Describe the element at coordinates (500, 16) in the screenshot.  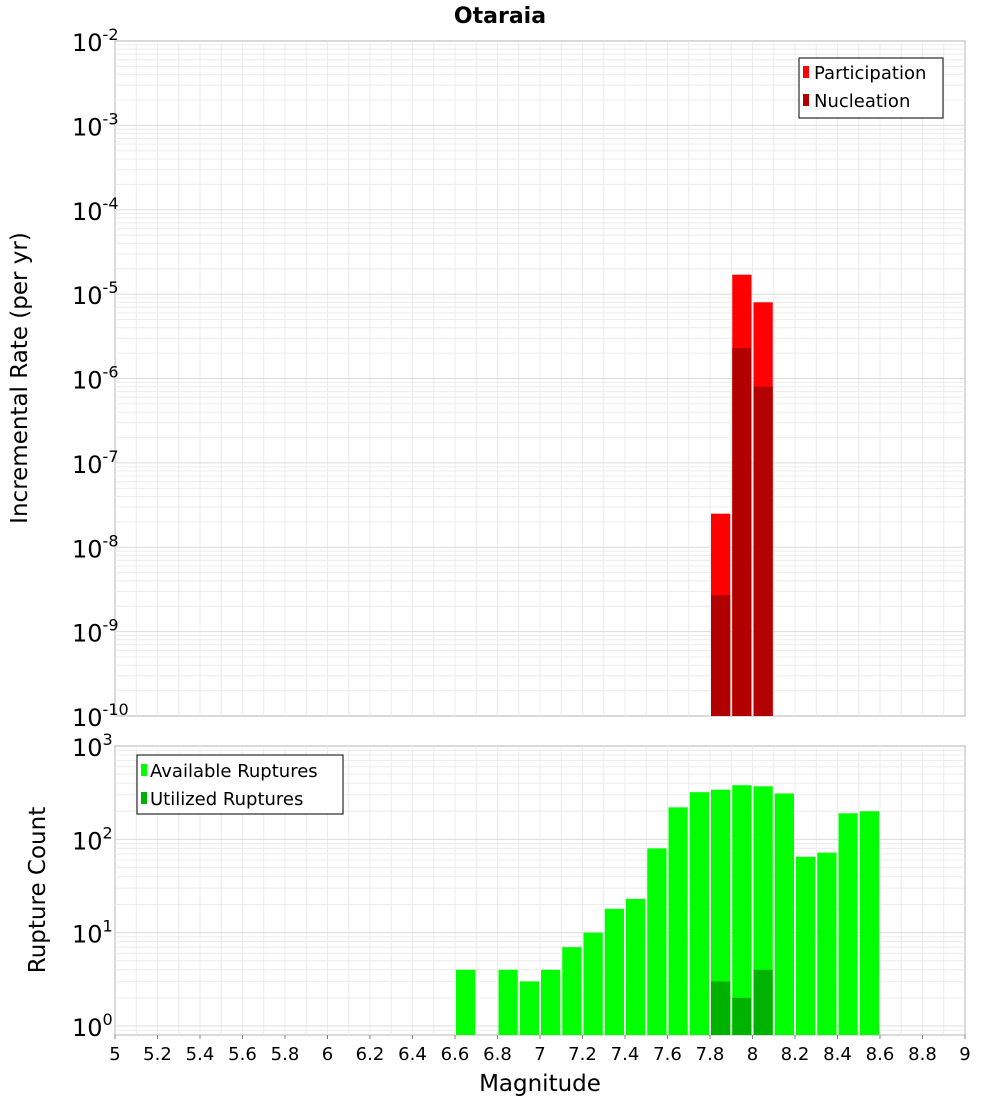
I see `chart-title: Otaraia` at that location.